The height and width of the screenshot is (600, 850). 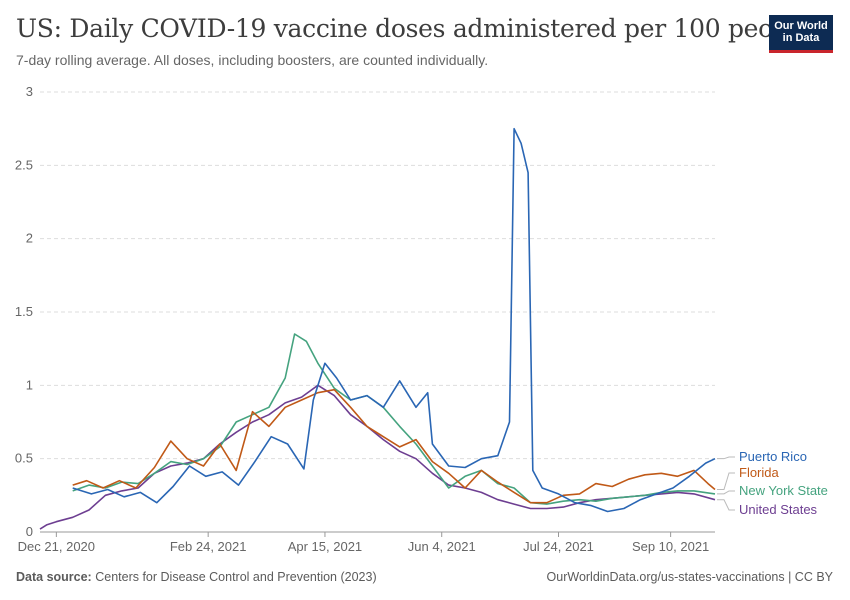 I want to click on y-tick-label: 3, so click(x=29, y=91).